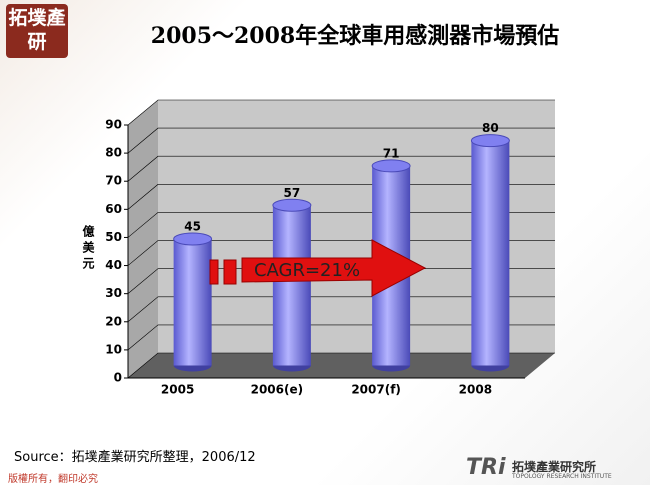 Image resolution: width=650 pixels, height=485 pixels. What do you see at coordinates (135, 457) in the screenshot?
I see `source: Source：拓墣產業研究所整理，2006/12` at bounding box center [135, 457].